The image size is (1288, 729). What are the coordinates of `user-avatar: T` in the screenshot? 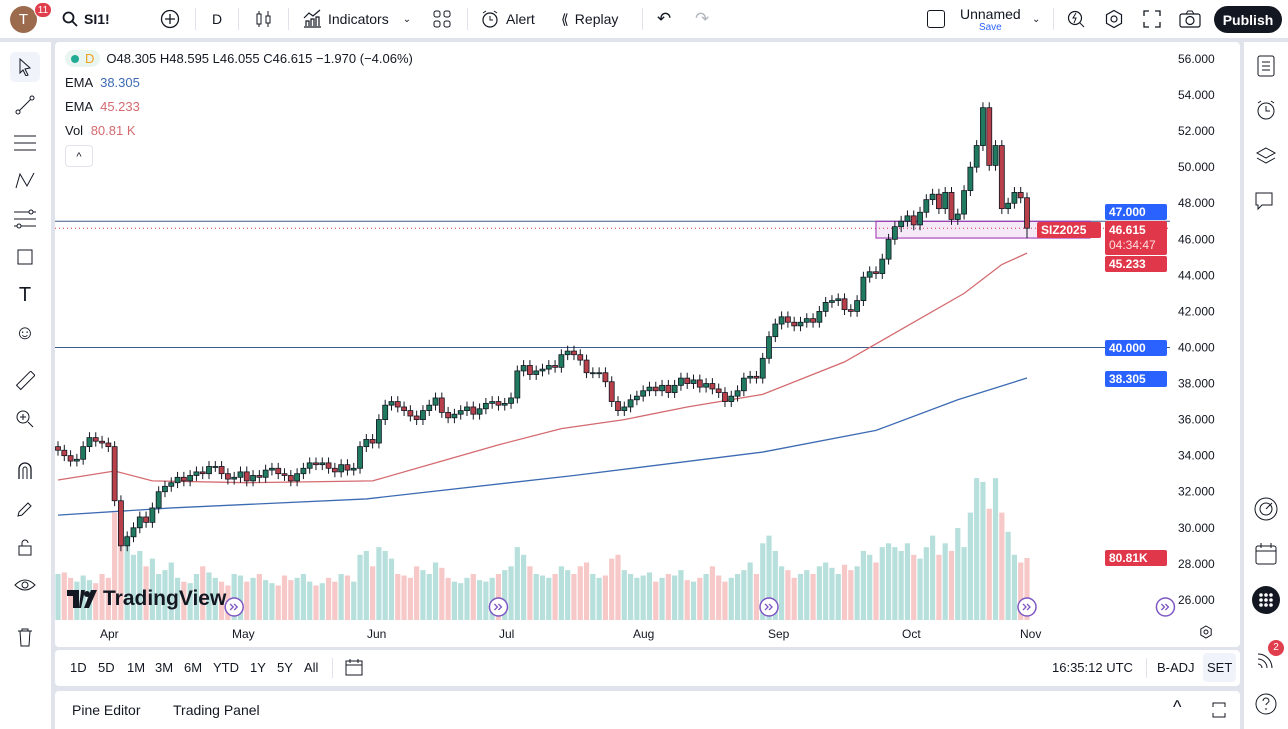 It's located at (23, 19).